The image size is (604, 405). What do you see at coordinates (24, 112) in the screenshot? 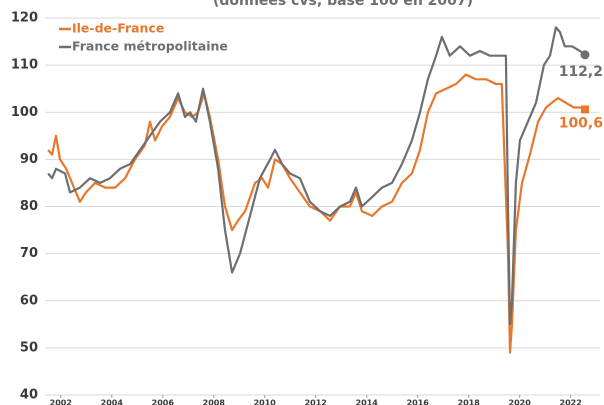
I see `y-tick-label: 100` at bounding box center [24, 112].